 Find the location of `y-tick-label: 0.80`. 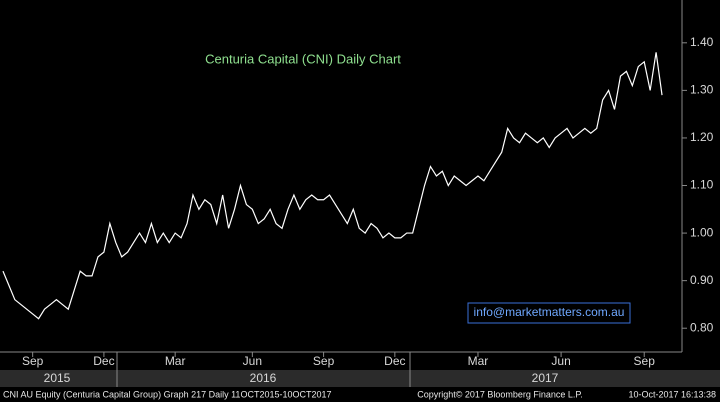

y-tick-label: 0.80 is located at coordinates (702, 327).